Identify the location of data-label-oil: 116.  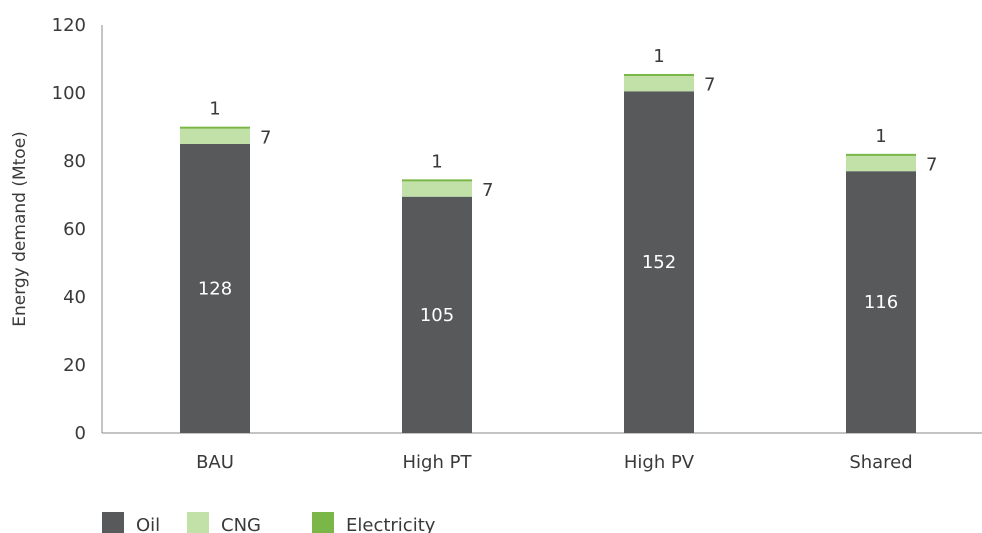
(881, 302).